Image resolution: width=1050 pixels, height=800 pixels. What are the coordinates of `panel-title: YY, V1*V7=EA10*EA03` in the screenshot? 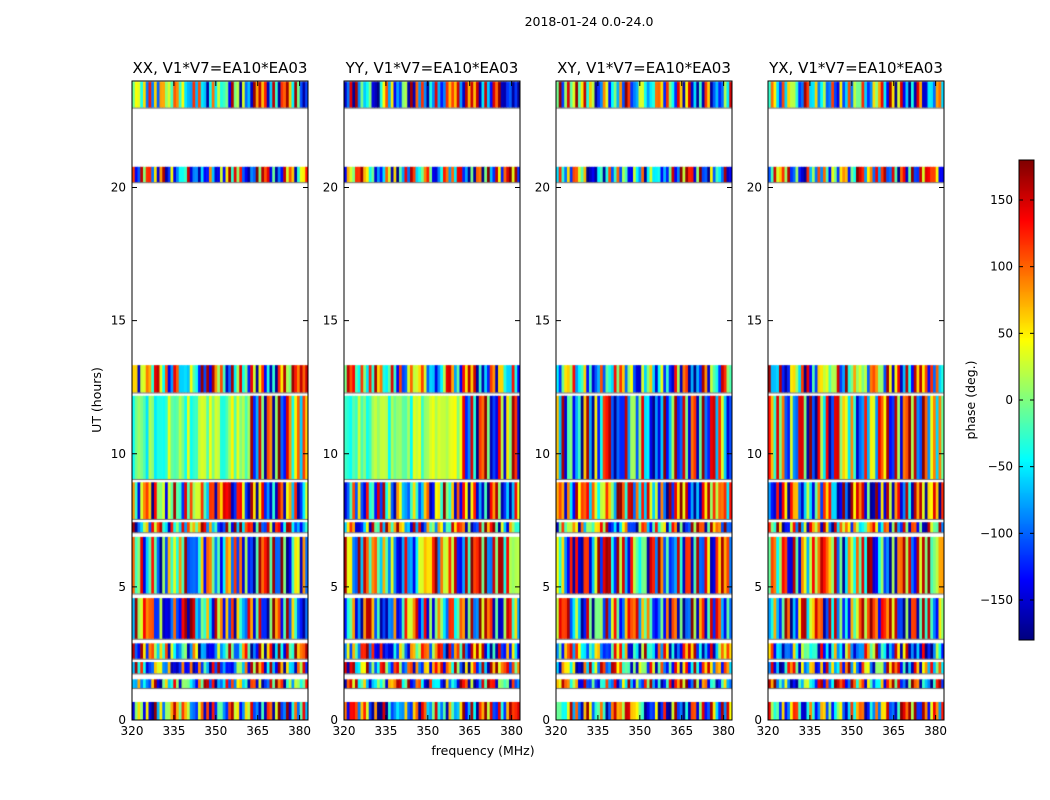 It's located at (432, 68).